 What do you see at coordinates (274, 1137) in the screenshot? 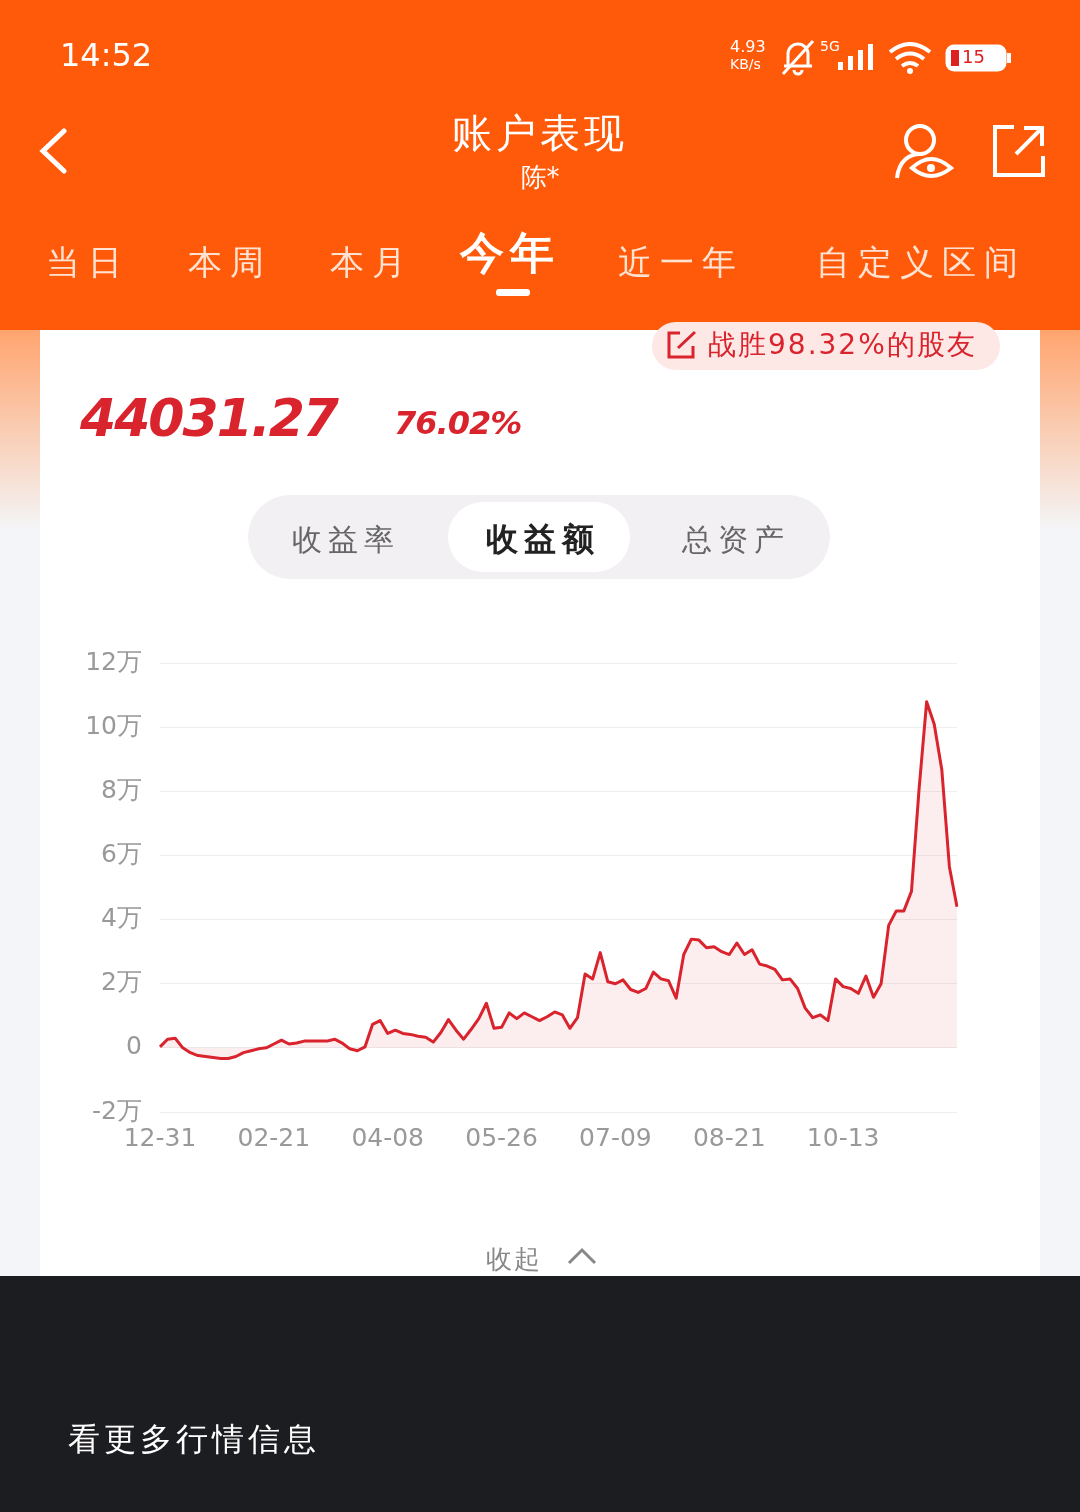
I see `x-tick-label: 02-21` at bounding box center [274, 1137].